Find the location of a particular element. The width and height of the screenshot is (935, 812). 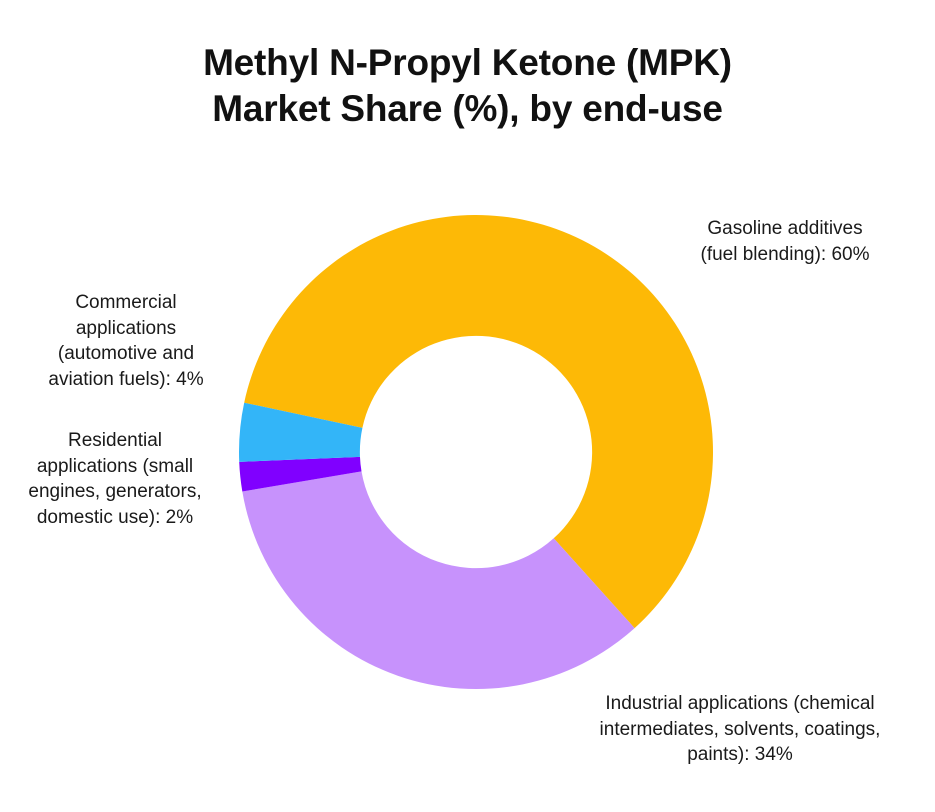

label-line: paints): 34% is located at coordinates (740, 754).